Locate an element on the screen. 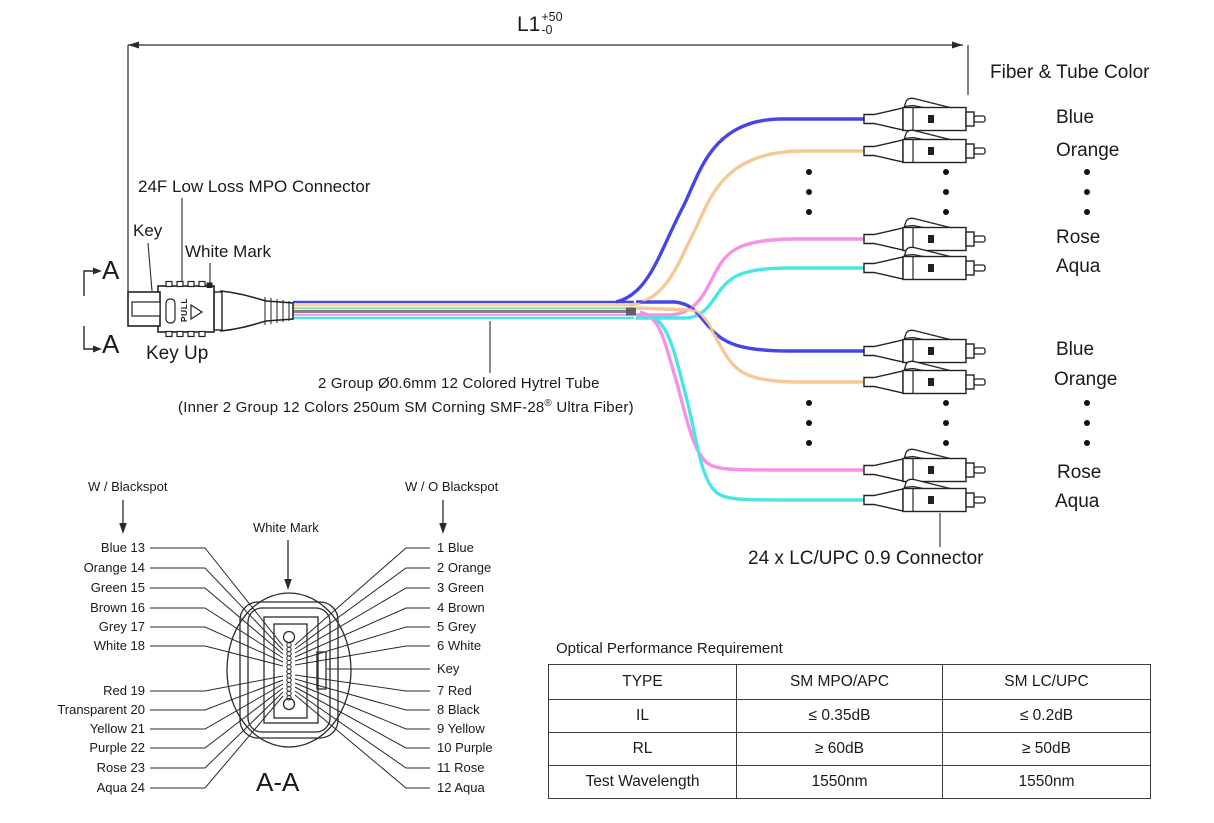 The height and width of the screenshot is (823, 1214). dimension-label: L1 +50 -0 is located at coordinates (540, 24).